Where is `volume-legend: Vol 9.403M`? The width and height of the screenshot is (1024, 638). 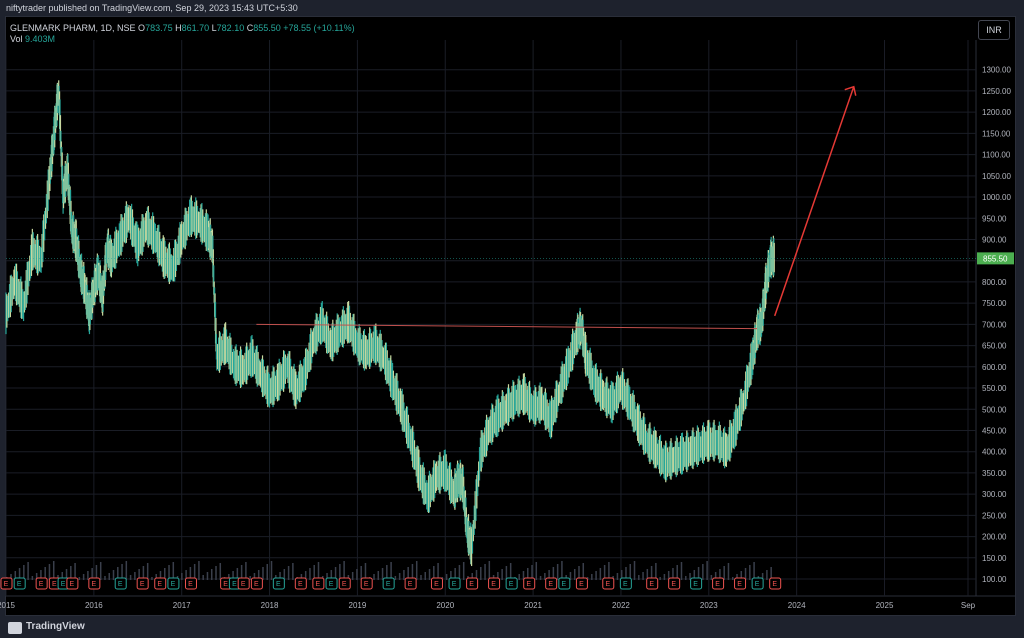
volume-legend: Vol 9.403M is located at coordinates (32, 39).